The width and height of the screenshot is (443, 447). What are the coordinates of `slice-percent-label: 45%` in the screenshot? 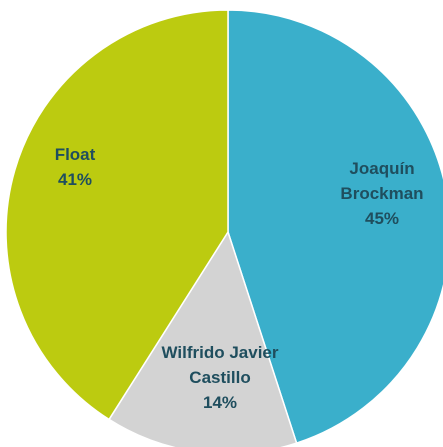 It's located at (382, 218).